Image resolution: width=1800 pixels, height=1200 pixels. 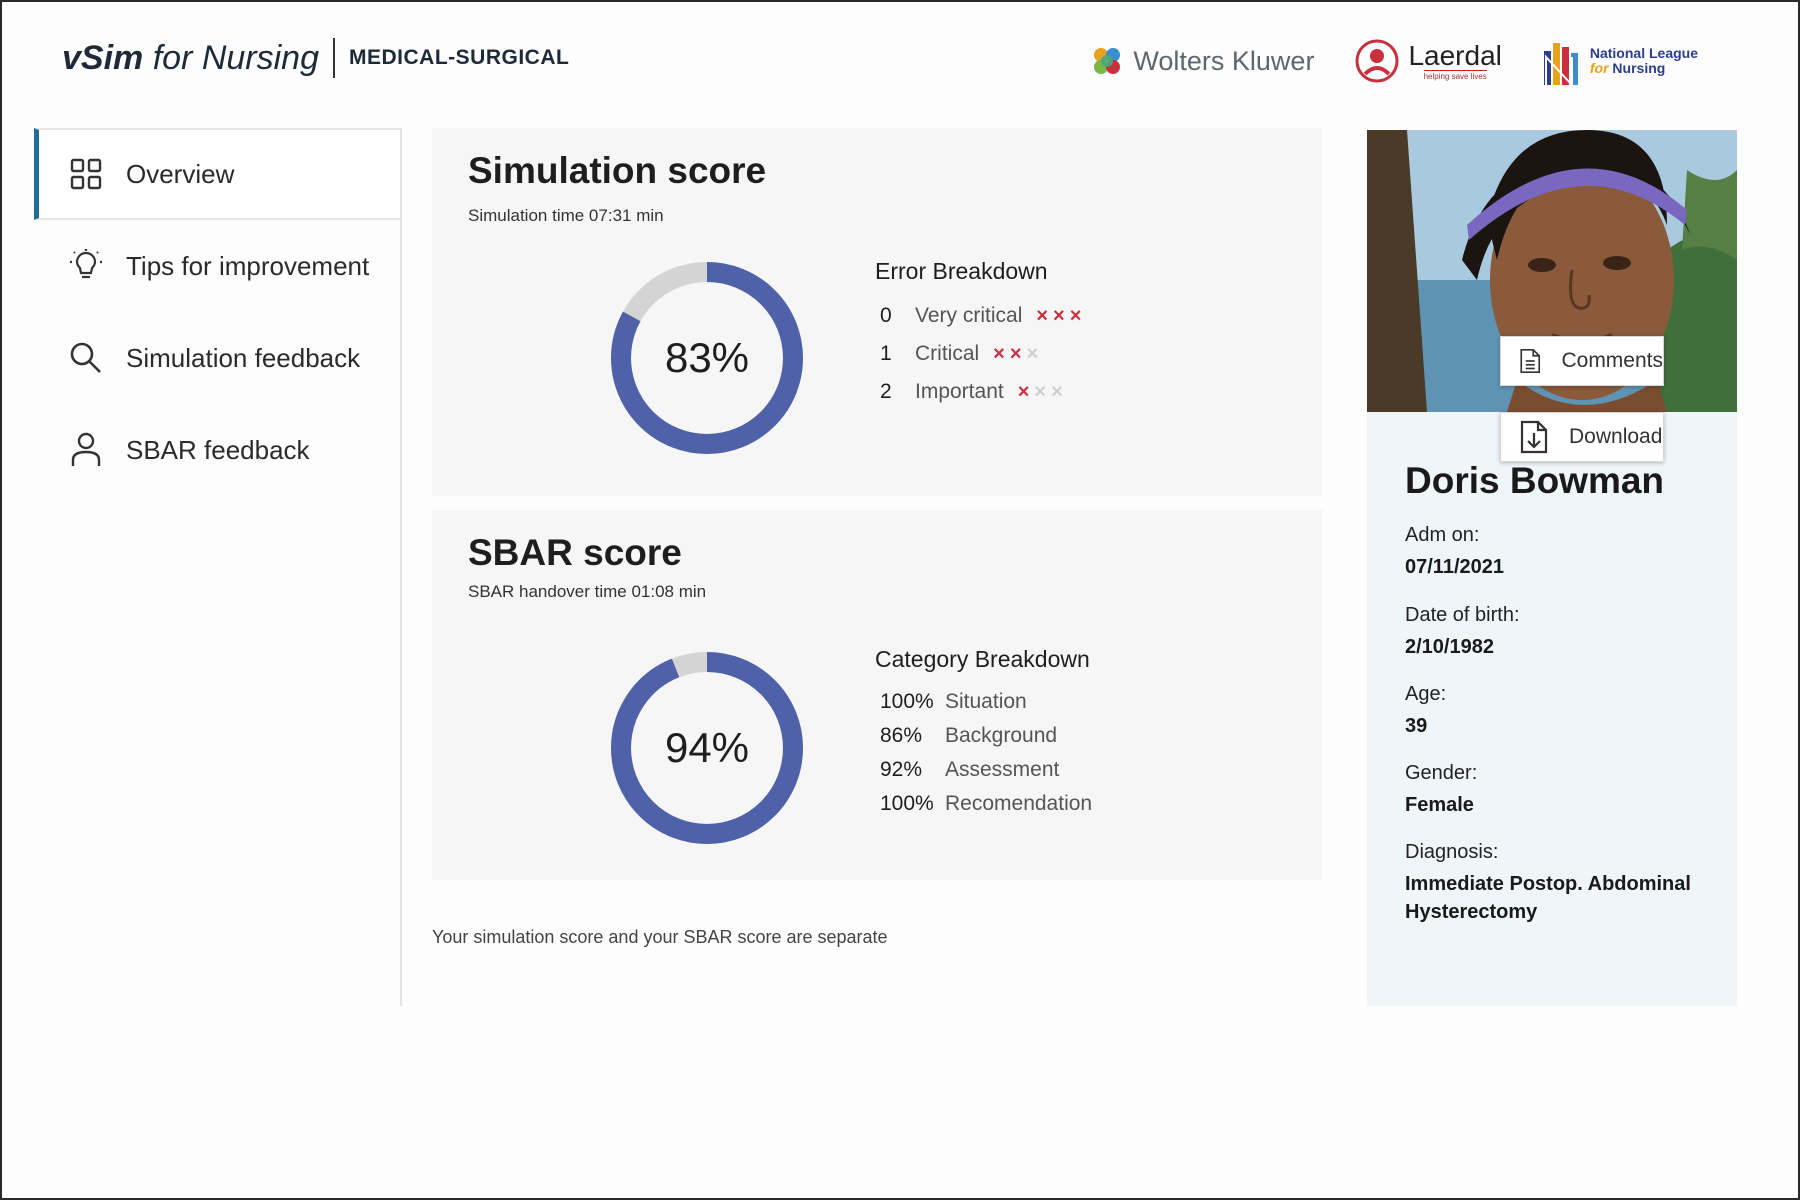 What do you see at coordinates (180, 173) in the screenshot?
I see `sidebar-item-label: Overview` at bounding box center [180, 173].